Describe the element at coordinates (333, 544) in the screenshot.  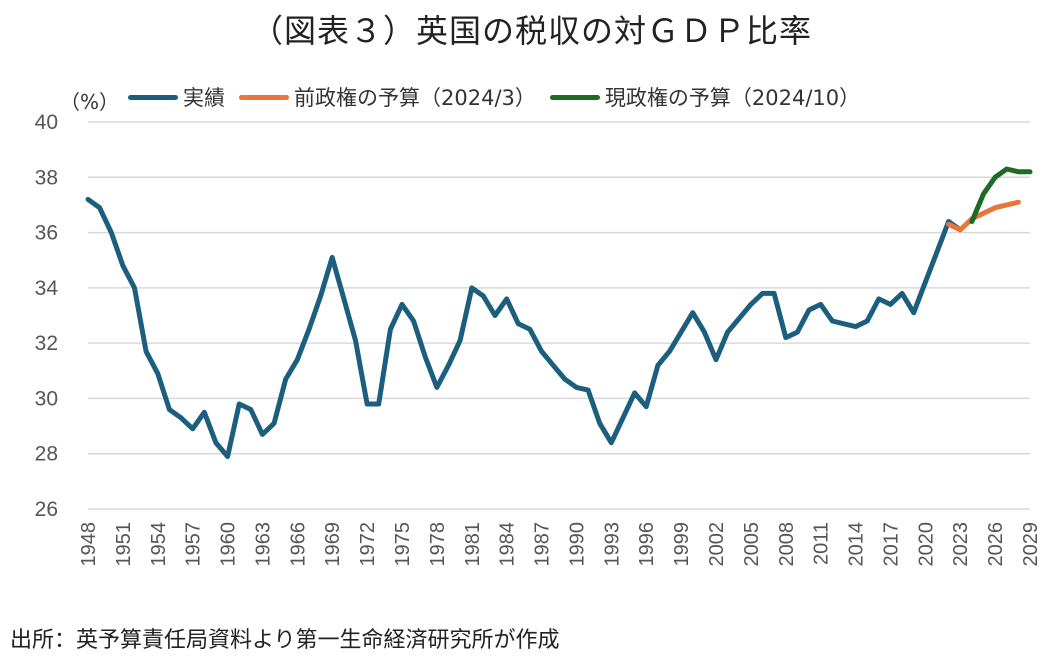
I see `x-tick-label: 1969` at that location.